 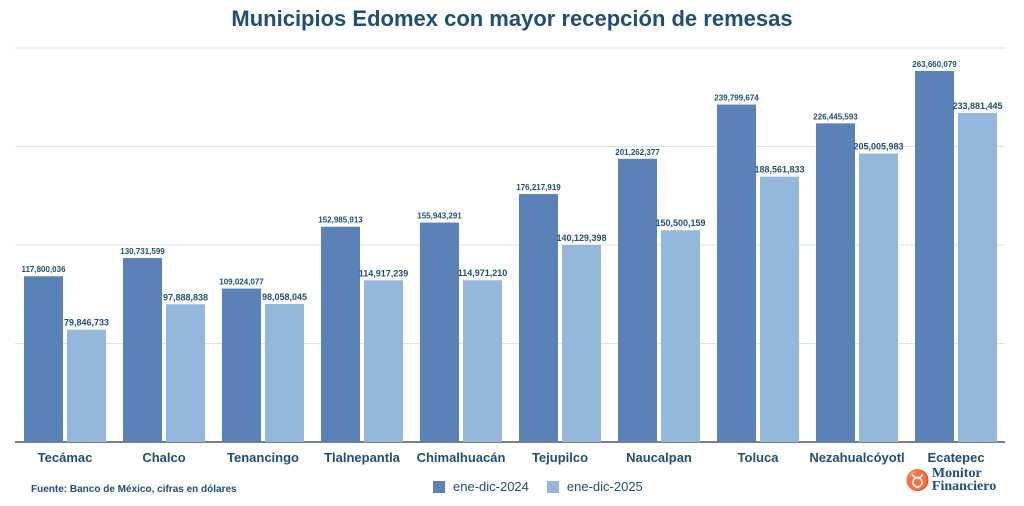 What do you see at coordinates (461, 457) in the screenshot?
I see `x-tick-label: Chimalhuacán` at bounding box center [461, 457].